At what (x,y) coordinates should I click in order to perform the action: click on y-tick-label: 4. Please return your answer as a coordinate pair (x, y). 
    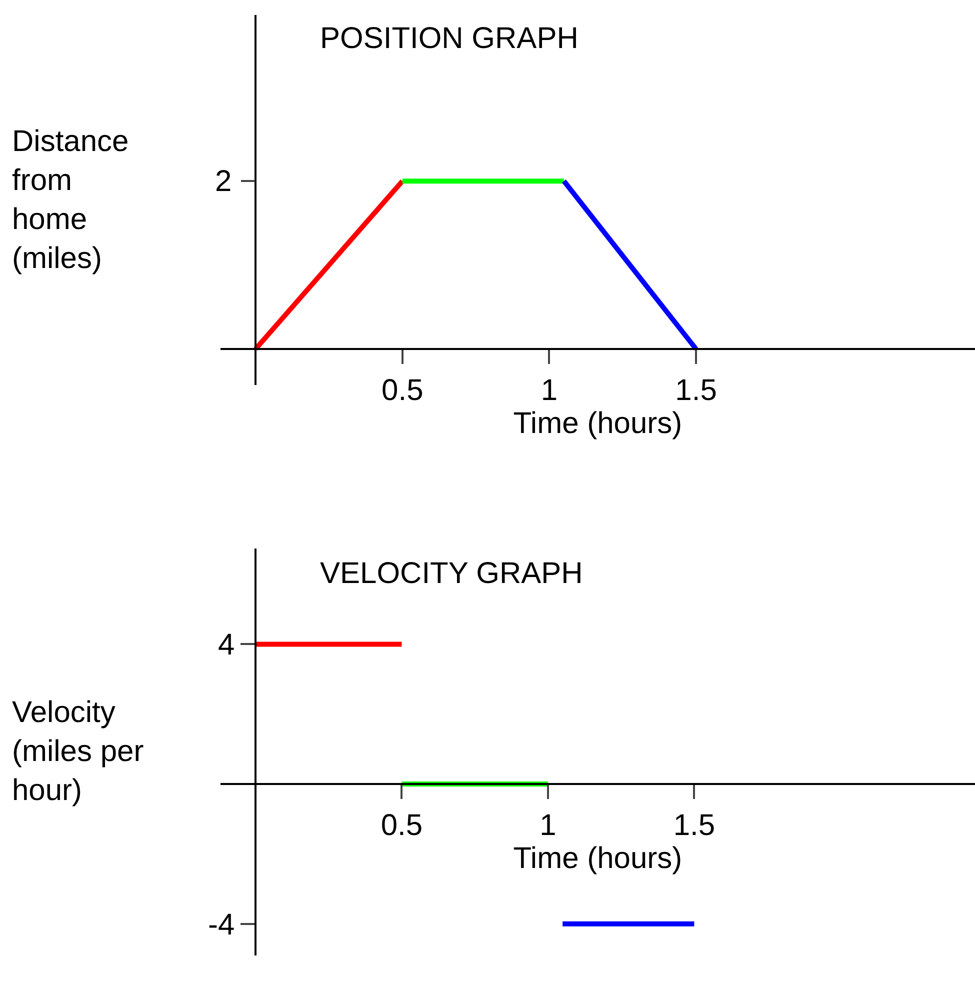
    Looking at the image, I should click on (226, 645).